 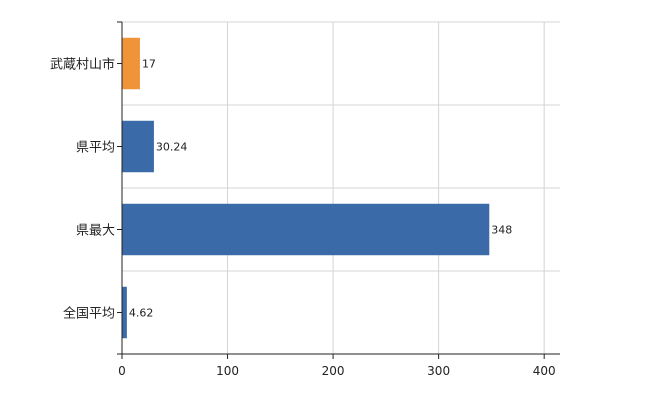 I want to click on x-tick-label: 100, so click(x=227, y=371).